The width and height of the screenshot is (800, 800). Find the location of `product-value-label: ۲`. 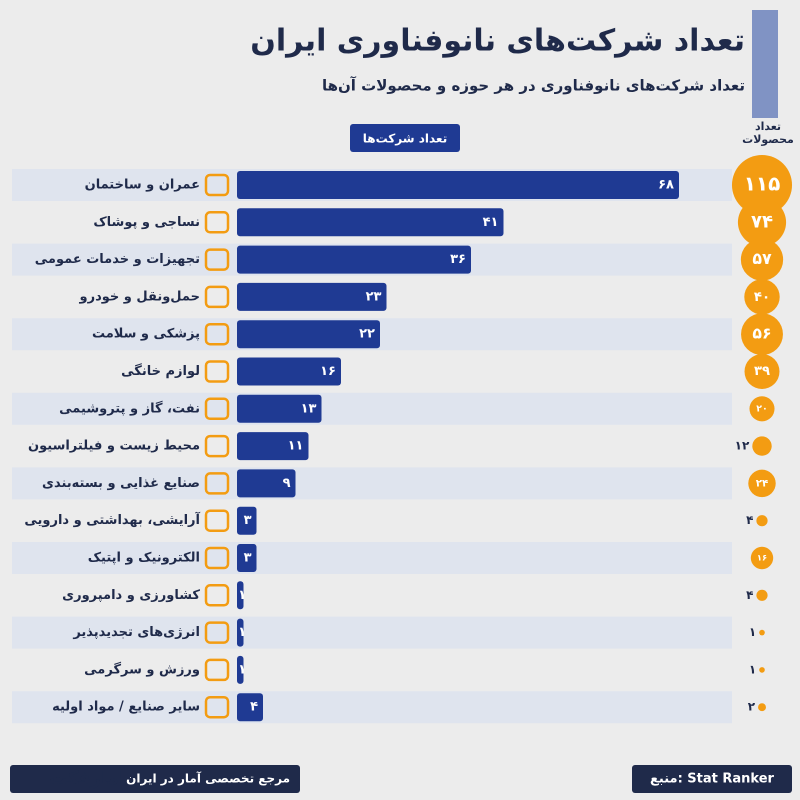

product-value-label: ۲ is located at coordinates (752, 707).